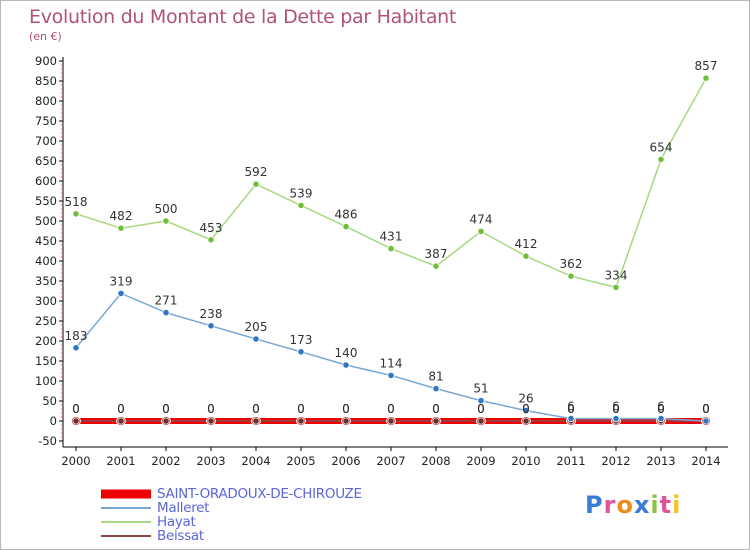 Image resolution: width=750 pixels, height=550 pixels. Describe the element at coordinates (231, 536) in the screenshot. I see `legend-item: Beissat` at that location.